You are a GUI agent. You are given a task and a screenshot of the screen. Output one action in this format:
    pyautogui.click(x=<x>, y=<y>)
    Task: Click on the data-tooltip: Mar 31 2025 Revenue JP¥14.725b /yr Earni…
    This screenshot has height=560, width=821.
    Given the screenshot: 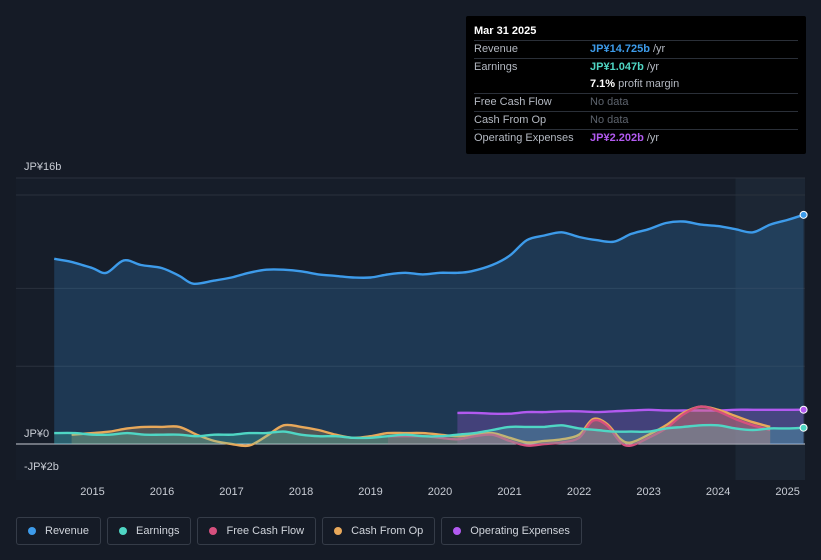 What is the action you would take?
    pyautogui.click(x=636, y=85)
    